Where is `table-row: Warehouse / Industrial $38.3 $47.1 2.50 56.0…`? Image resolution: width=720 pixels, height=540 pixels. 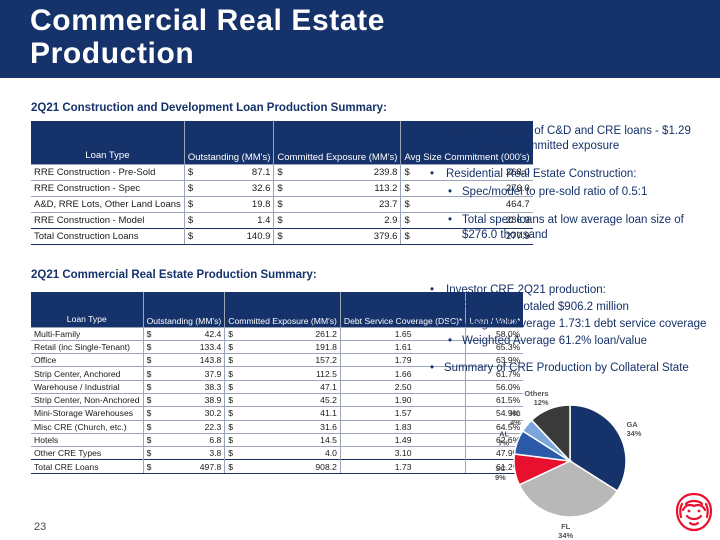
table-row: Warehouse / Industrial $38.3 $47.1 2.50 56.0… is located at coordinates (277, 386).